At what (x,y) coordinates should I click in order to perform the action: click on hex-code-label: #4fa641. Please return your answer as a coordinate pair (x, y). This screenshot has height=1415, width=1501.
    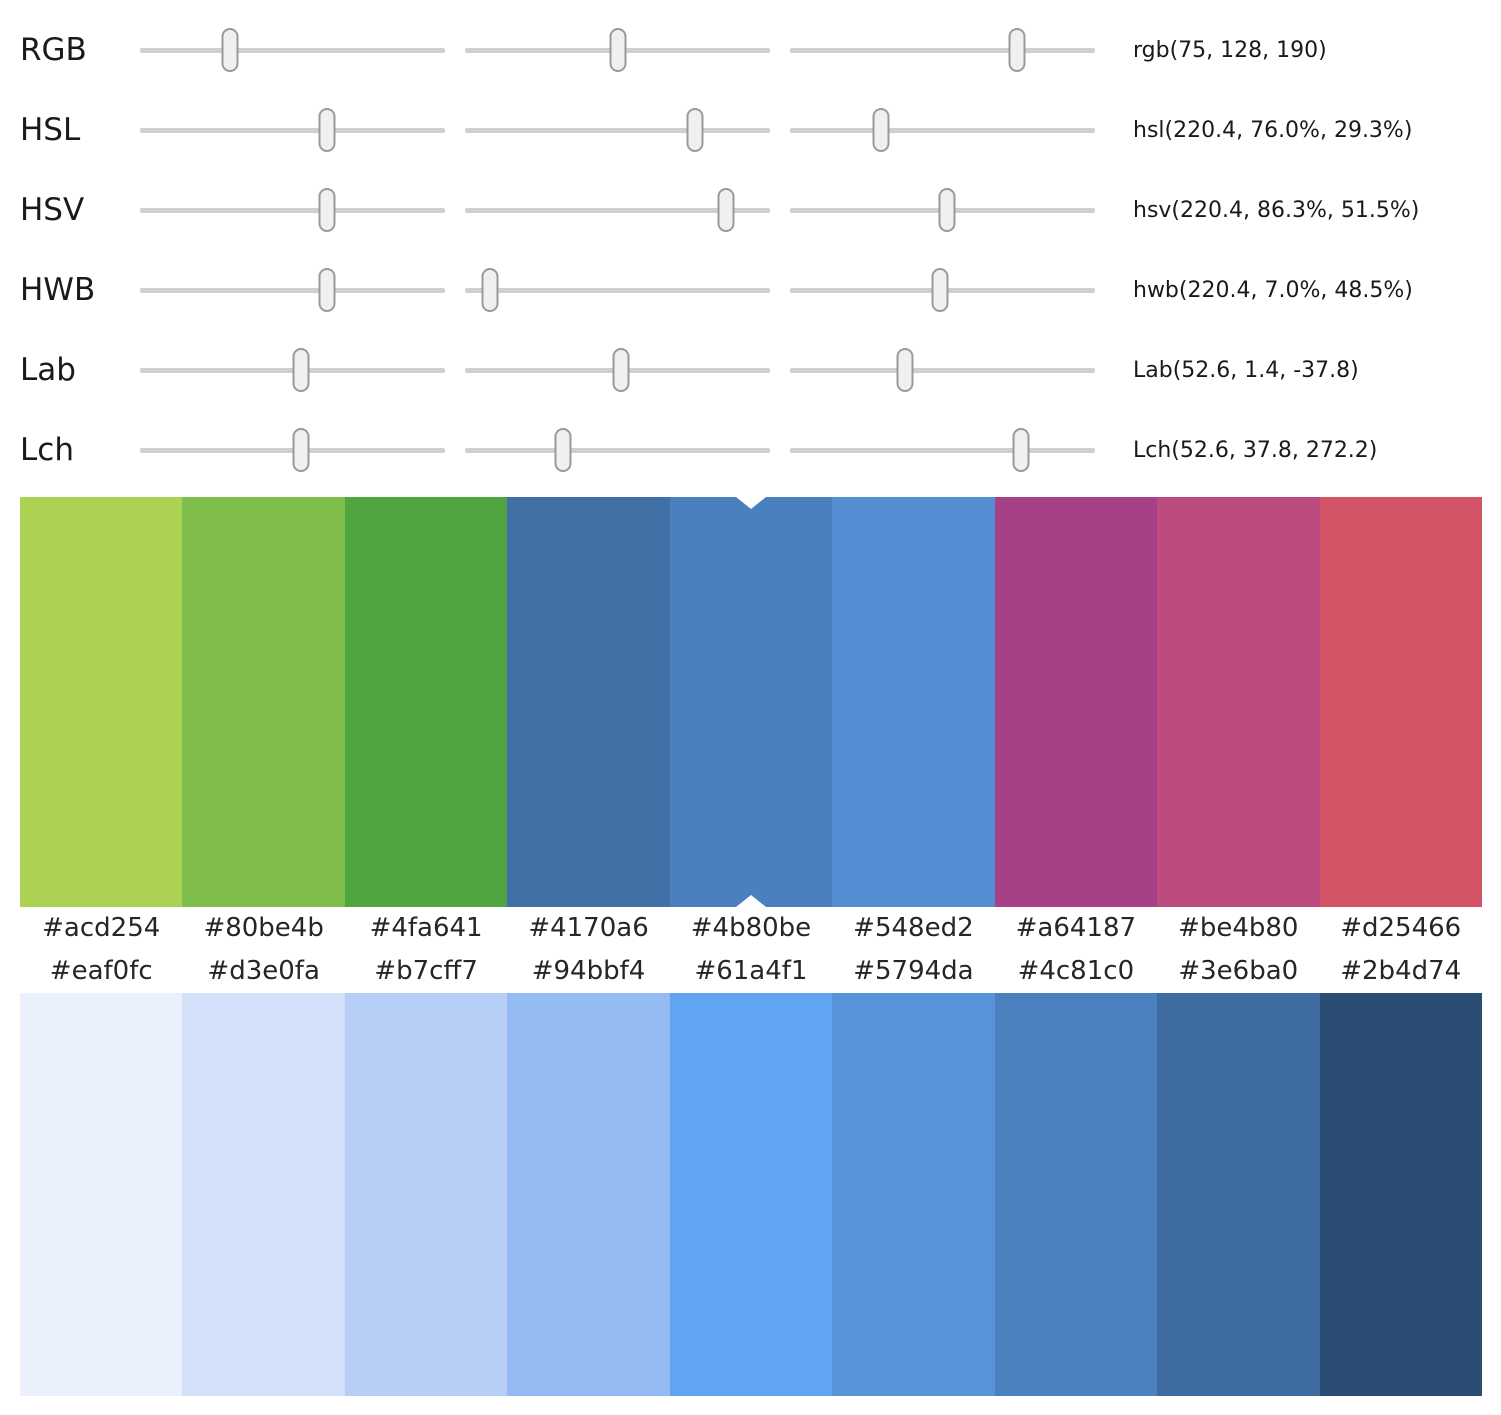
    Looking at the image, I should click on (426, 928).